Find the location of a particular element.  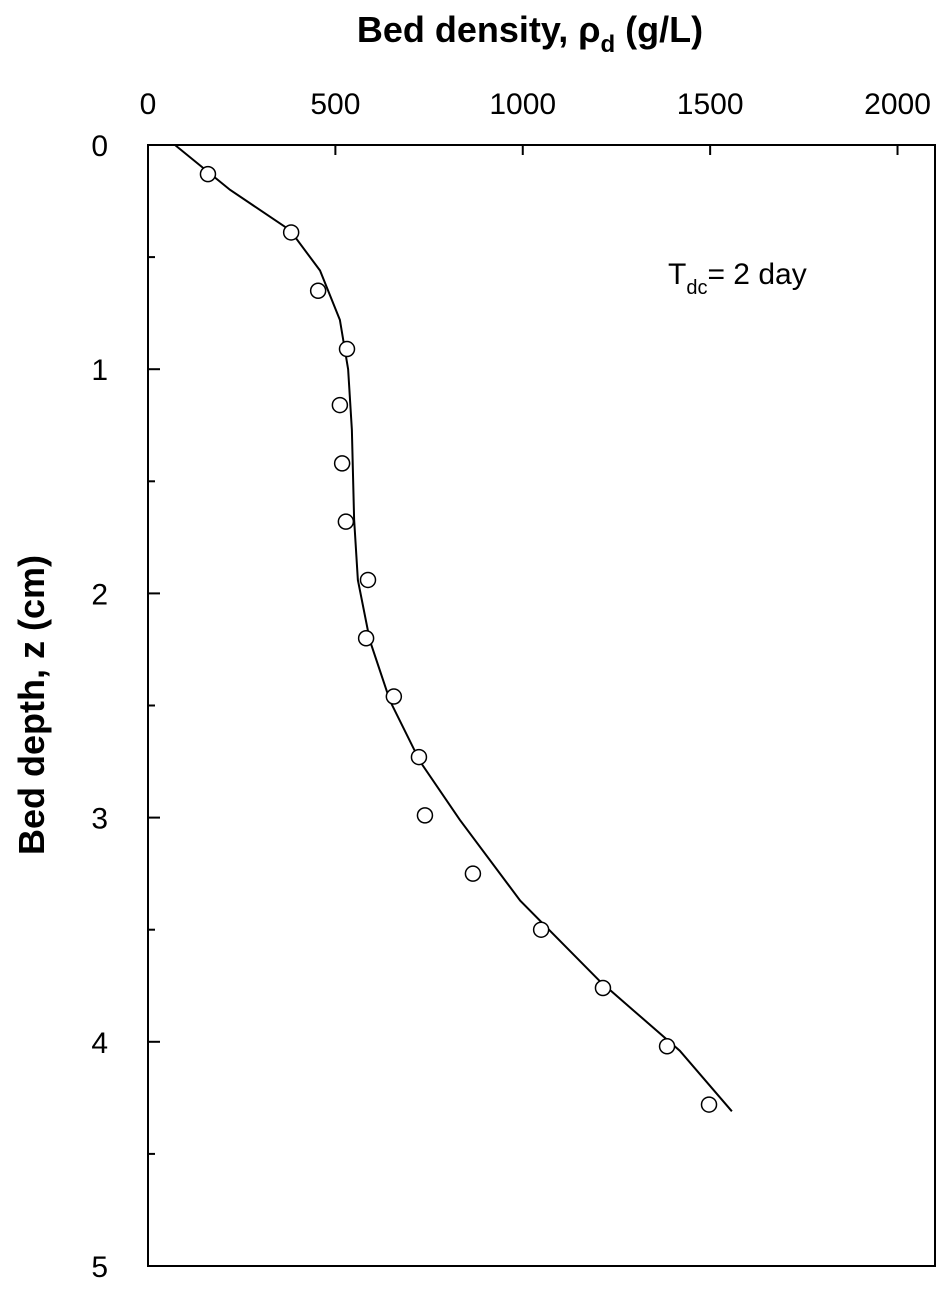

y-tick-label: 4 is located at coordinates (99, 1043).